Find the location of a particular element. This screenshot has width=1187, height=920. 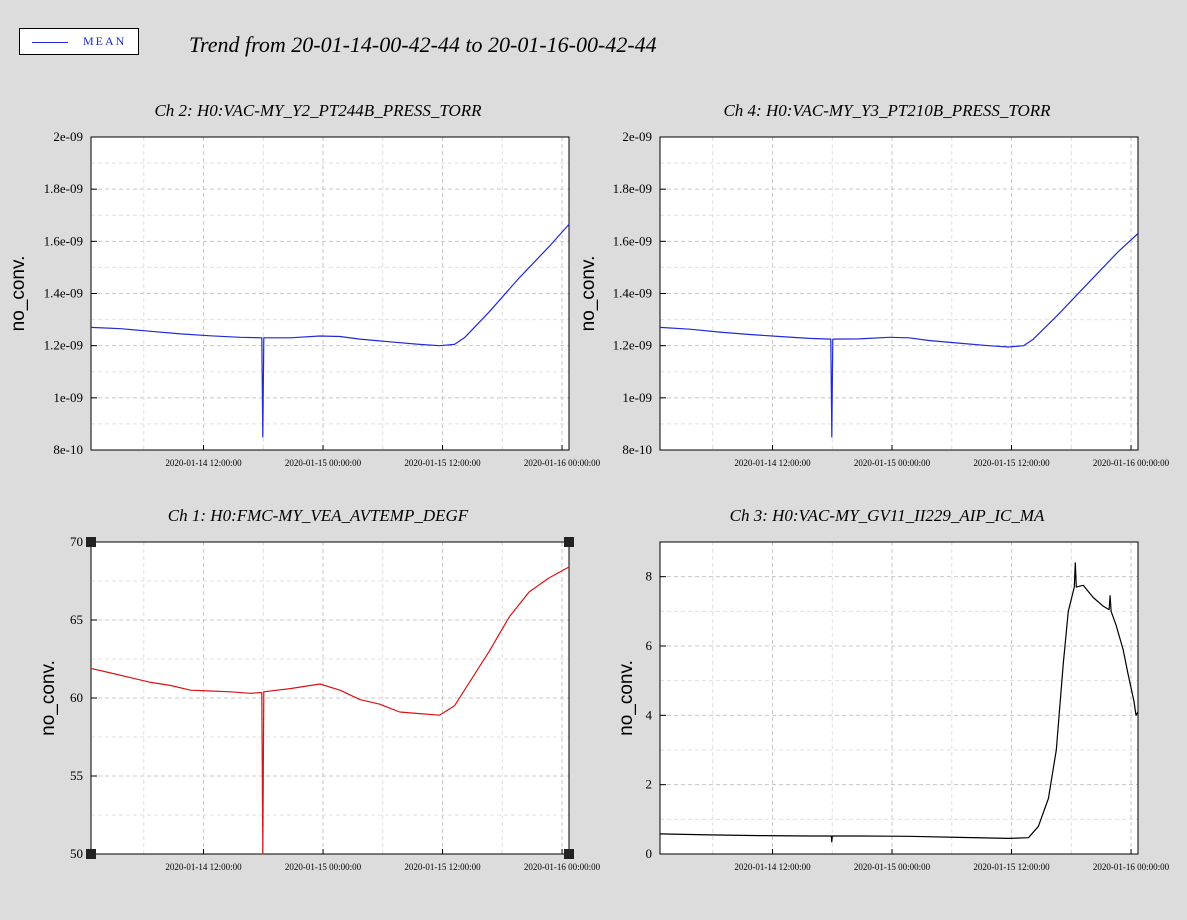

y-tick-label: 65 is located at coordinates (76, 619).